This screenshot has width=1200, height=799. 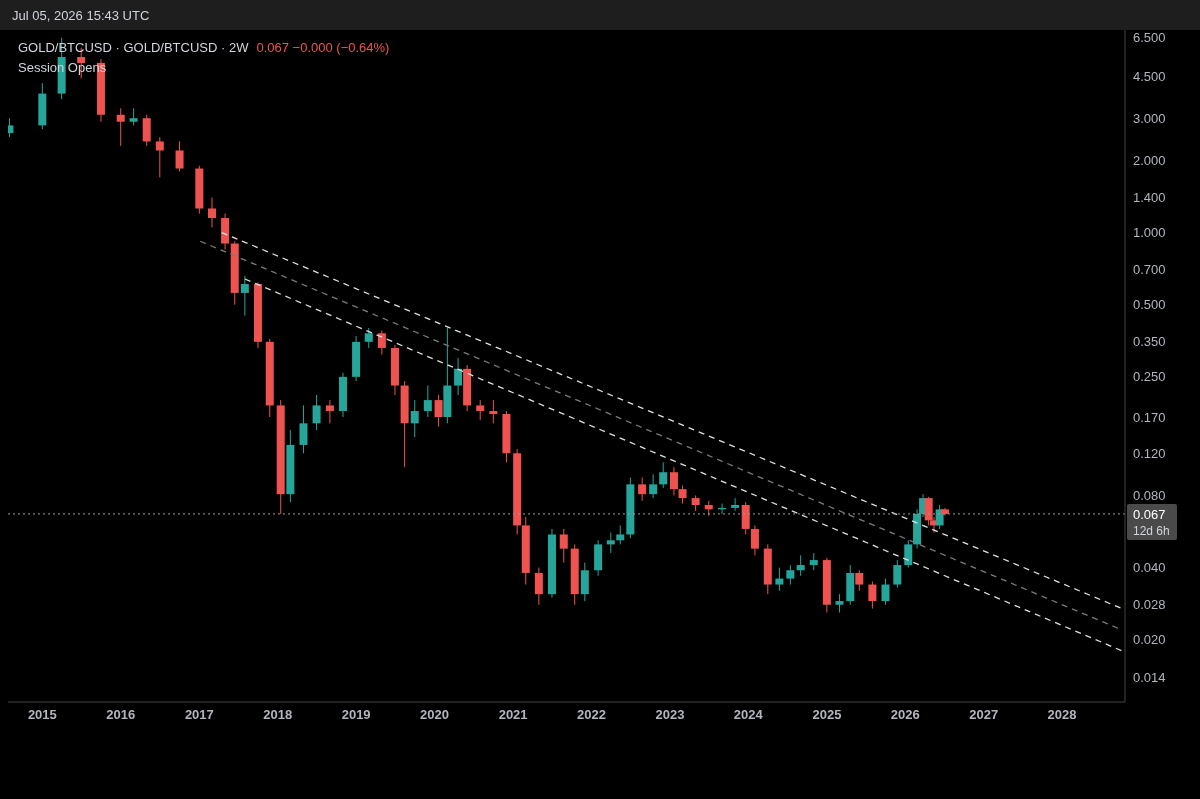 What do you see at coordinates (1149, 514) in the screenshot?
I see `ref-line-label: 0.067` at bounding box center [1149, 514].